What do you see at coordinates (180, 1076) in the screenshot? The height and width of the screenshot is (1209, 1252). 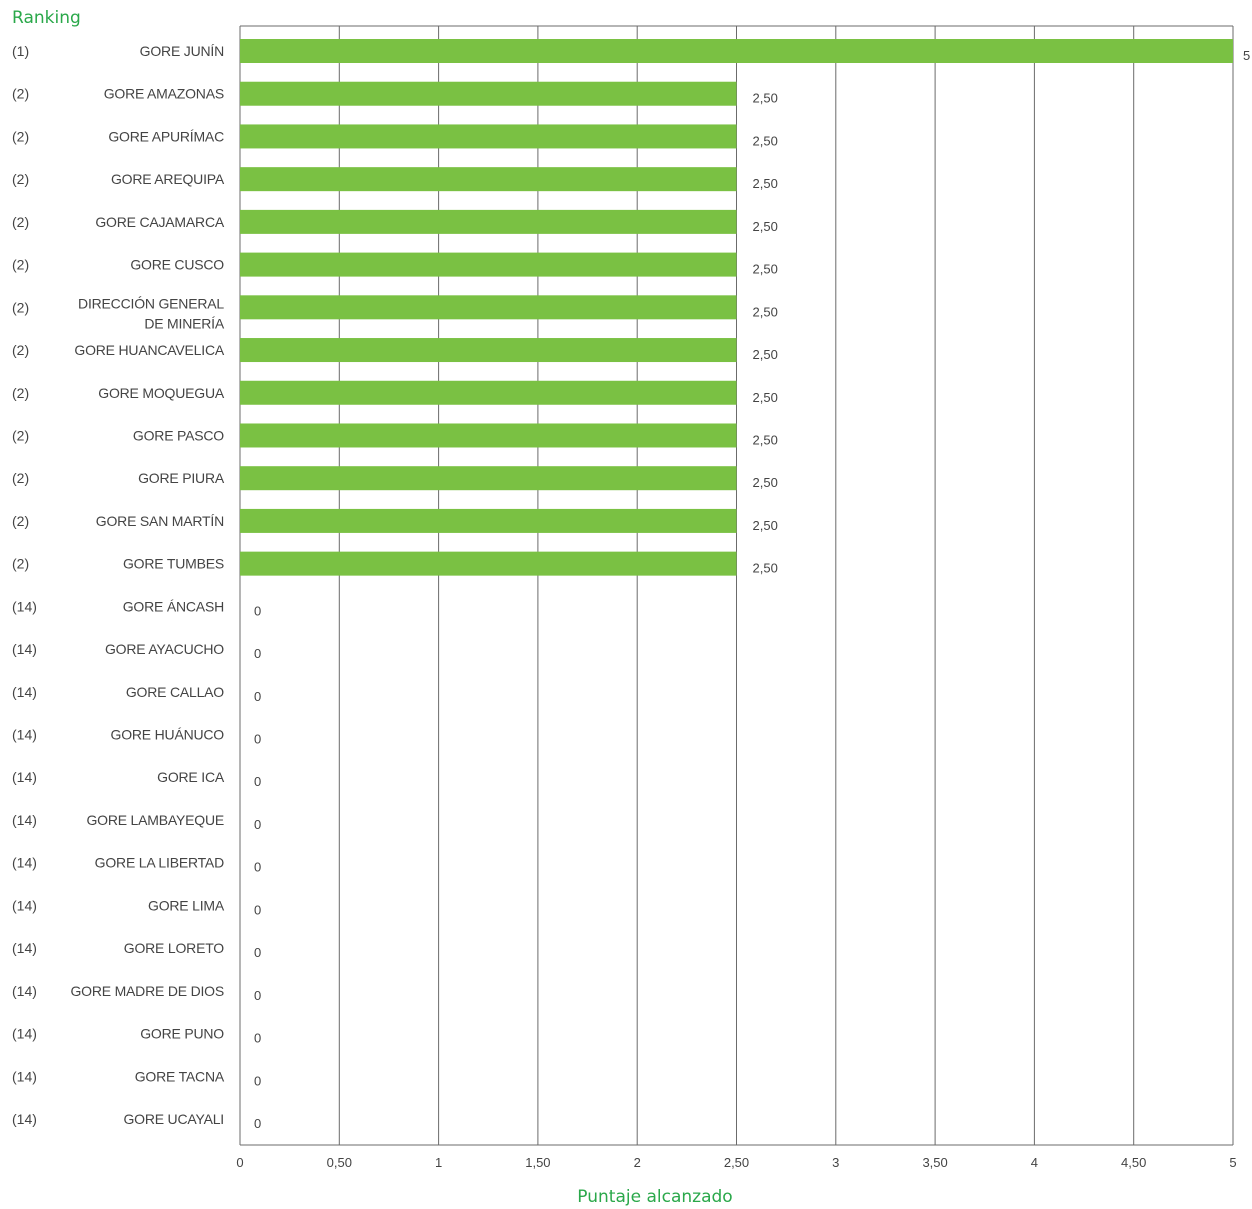 I see `category-label: GORE TACNA` at bounding box center [180, 1076].